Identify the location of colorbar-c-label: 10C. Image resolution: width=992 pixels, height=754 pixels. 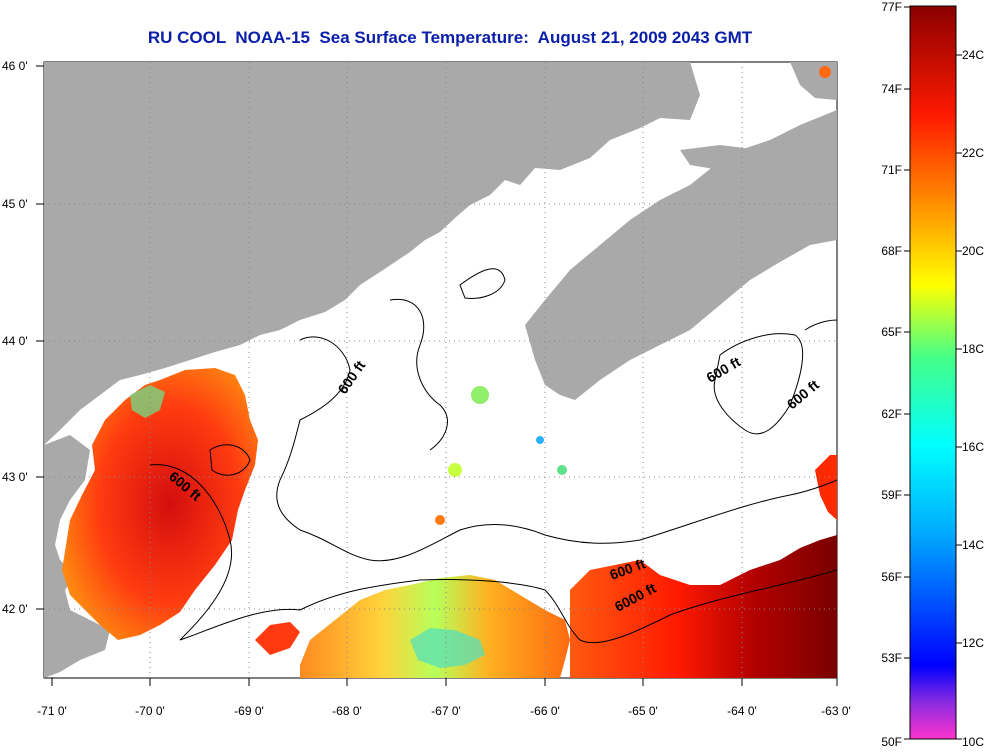
(973, 742).